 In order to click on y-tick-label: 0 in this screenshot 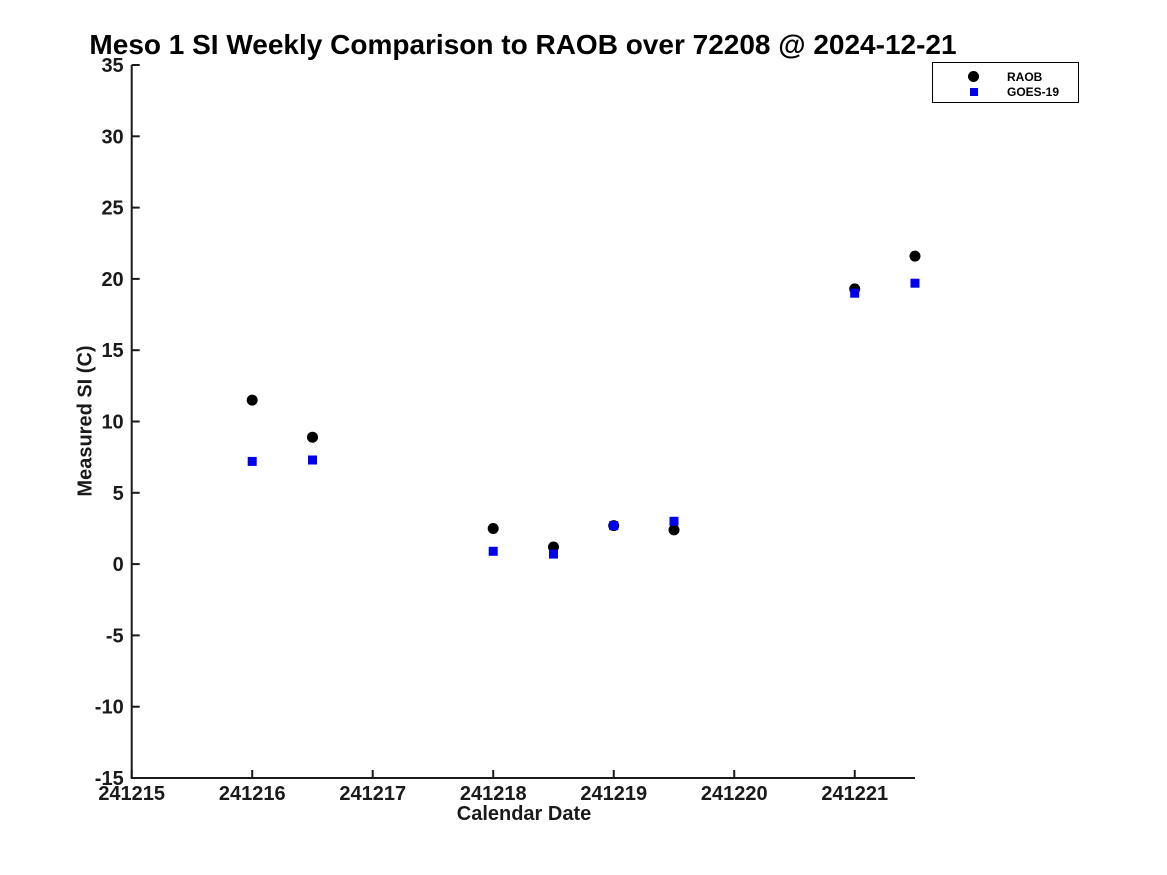, I will do `click(118, 565)`.